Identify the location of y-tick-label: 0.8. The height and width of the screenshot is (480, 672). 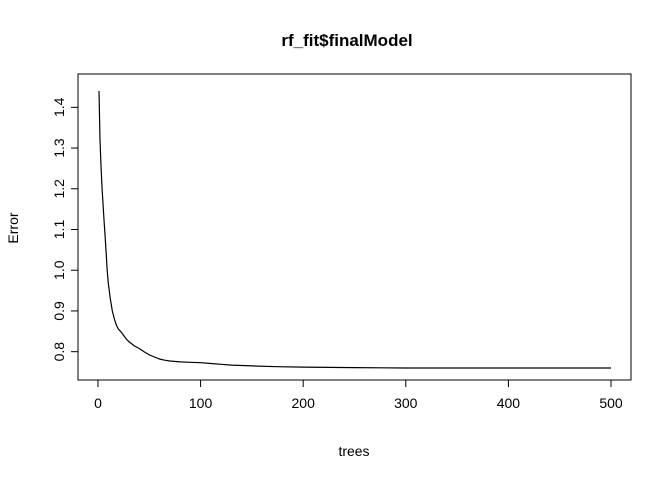
(59, 352).